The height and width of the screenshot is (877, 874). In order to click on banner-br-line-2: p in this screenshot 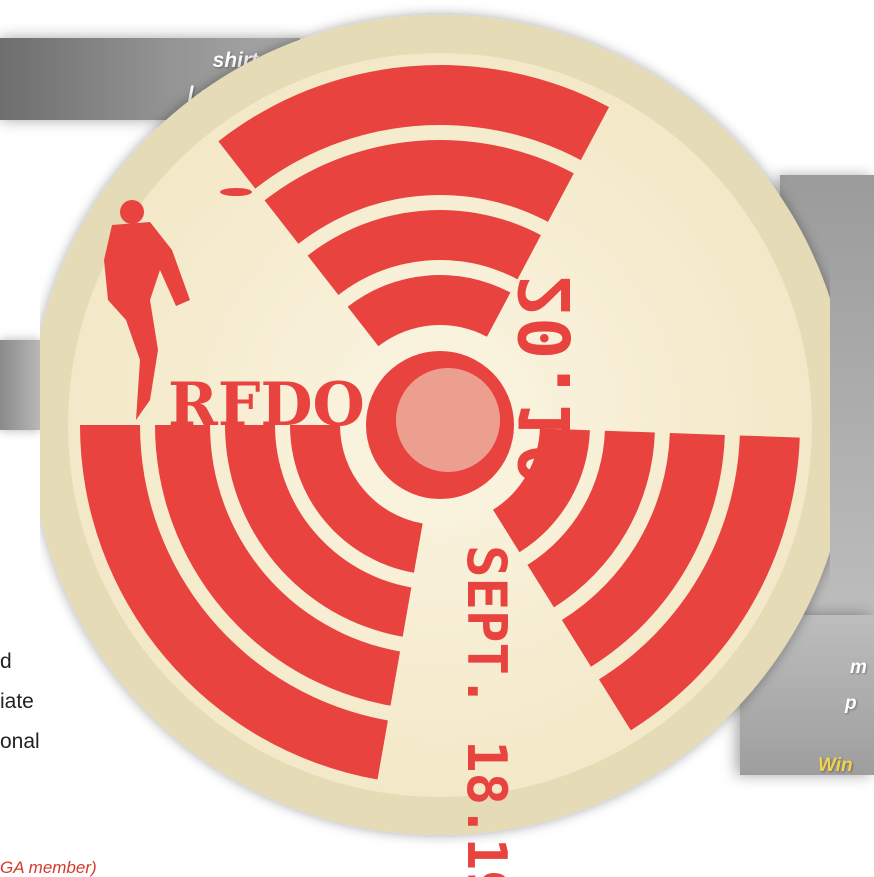, I will do `click(851, 703)`.